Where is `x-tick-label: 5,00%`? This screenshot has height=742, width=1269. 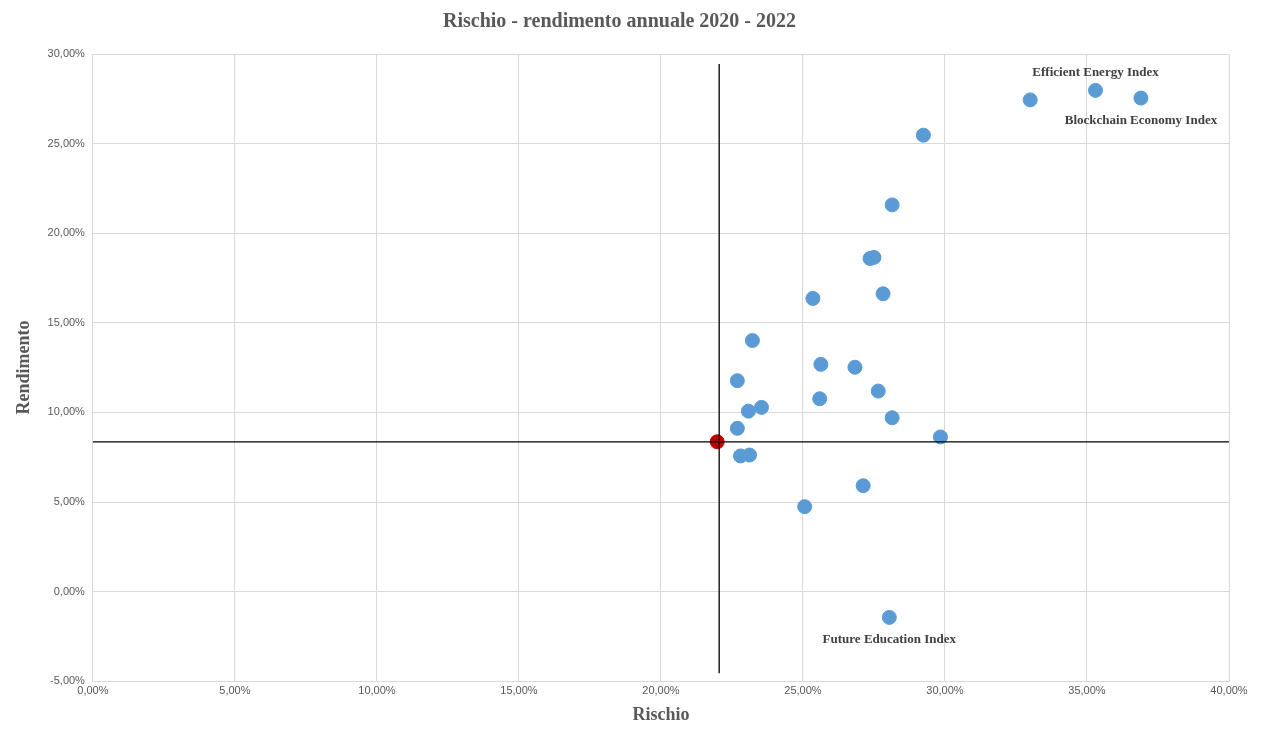 x-tick-label: 5,00% is located at coordinates (235, 689).